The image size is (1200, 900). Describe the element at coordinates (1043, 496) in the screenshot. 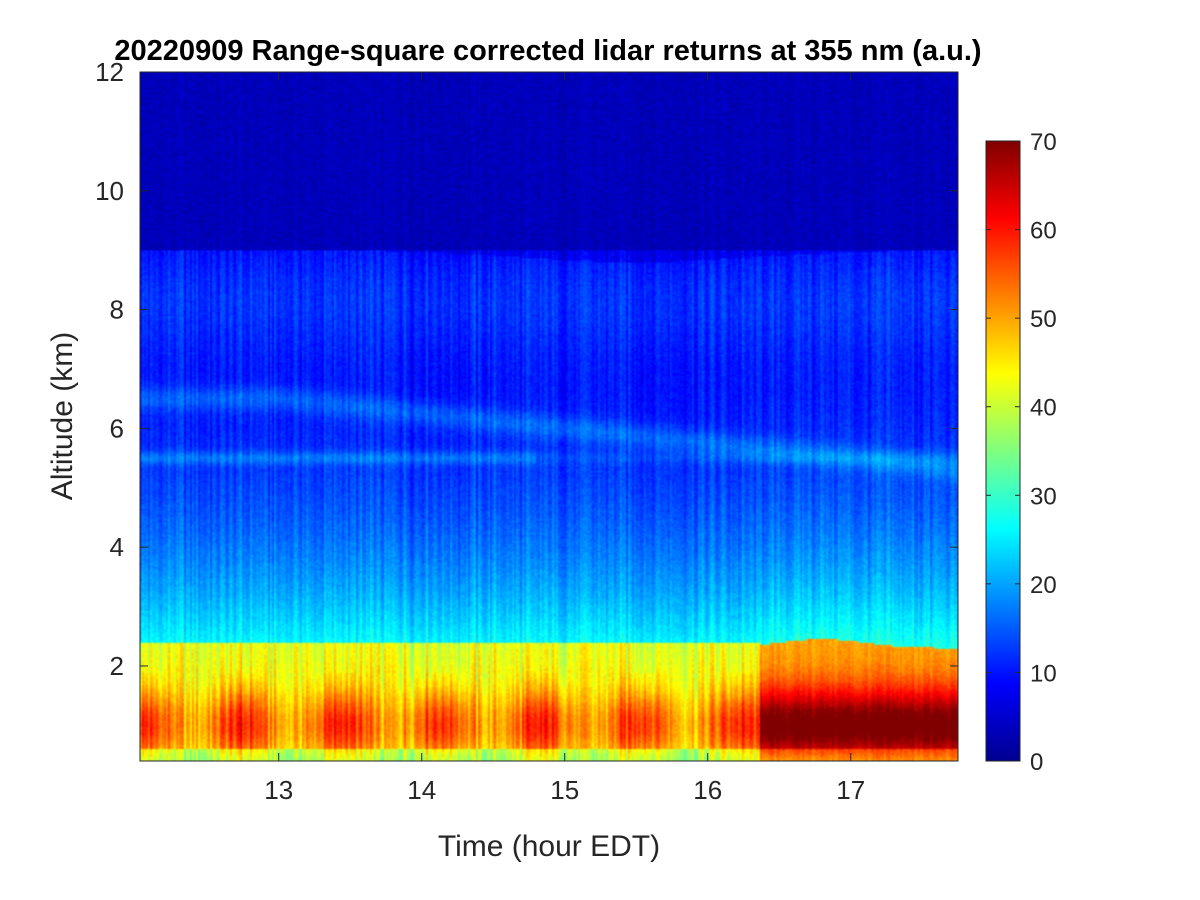

I see `colorbar-tick-label: 30` at that location.